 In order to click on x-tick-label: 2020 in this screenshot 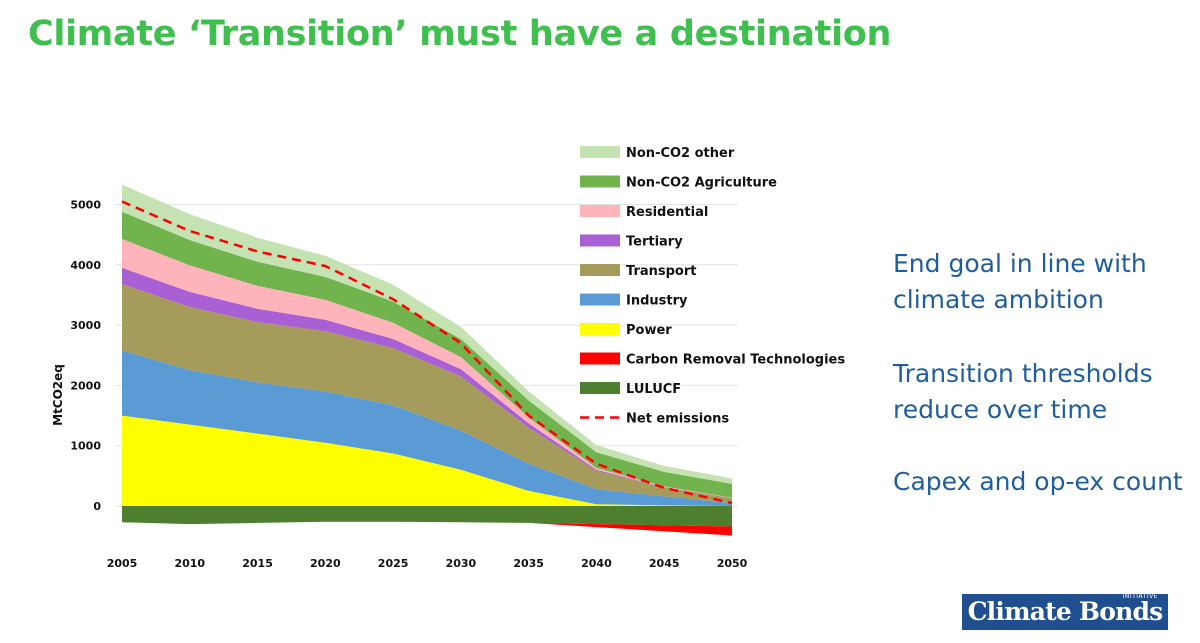, I will do `click(325, 563)`.